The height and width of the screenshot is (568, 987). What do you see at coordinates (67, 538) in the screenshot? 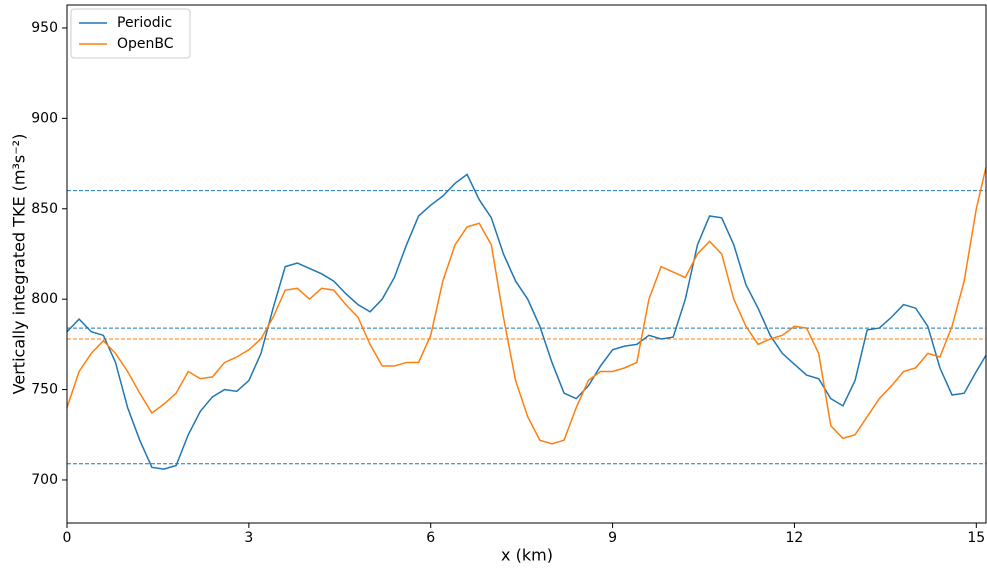
I see `x-tick-label: 0` at bounding box center [67, 538].